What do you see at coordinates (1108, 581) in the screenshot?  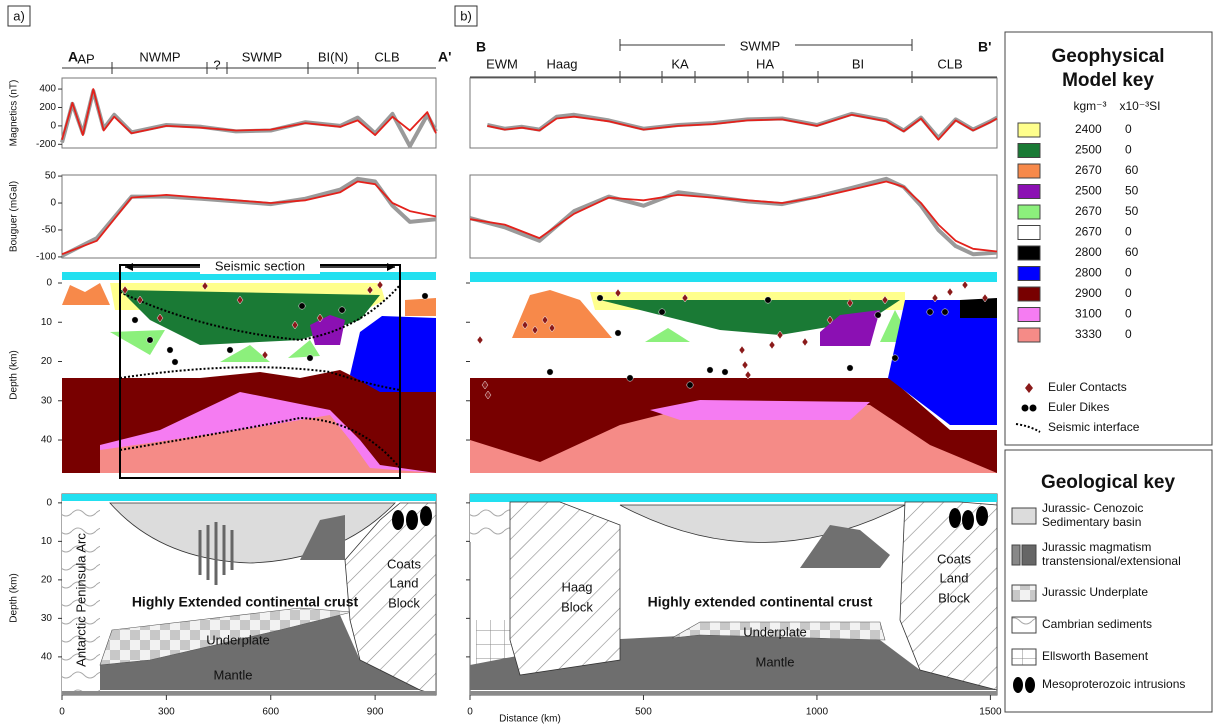 I see `key-box` at bounding box center [1108, 581].